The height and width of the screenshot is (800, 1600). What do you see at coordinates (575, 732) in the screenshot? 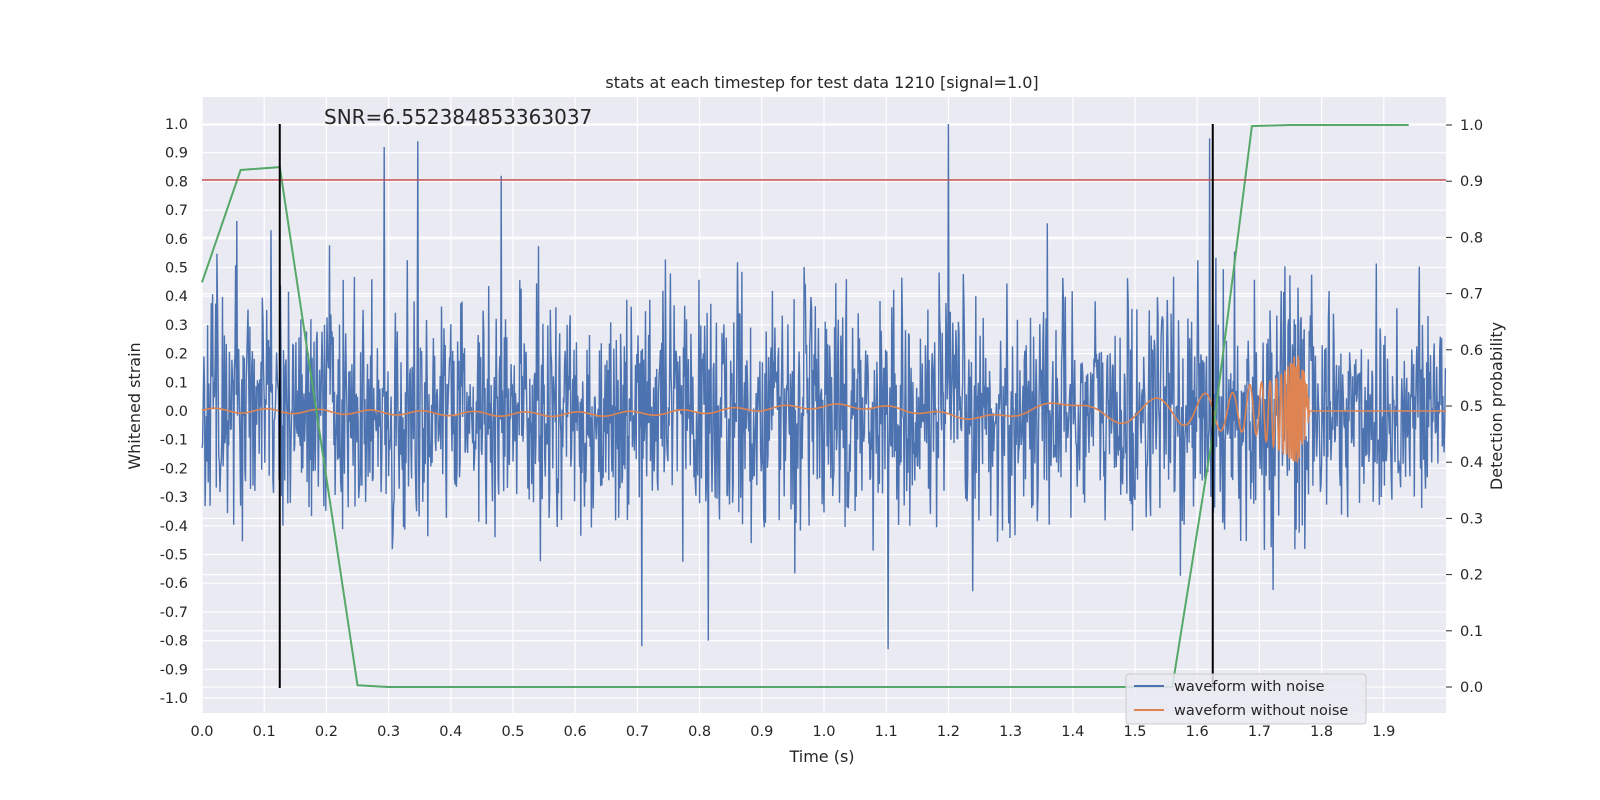
I see `x-tick-label: 0.6` at bounding box center [575, 732].